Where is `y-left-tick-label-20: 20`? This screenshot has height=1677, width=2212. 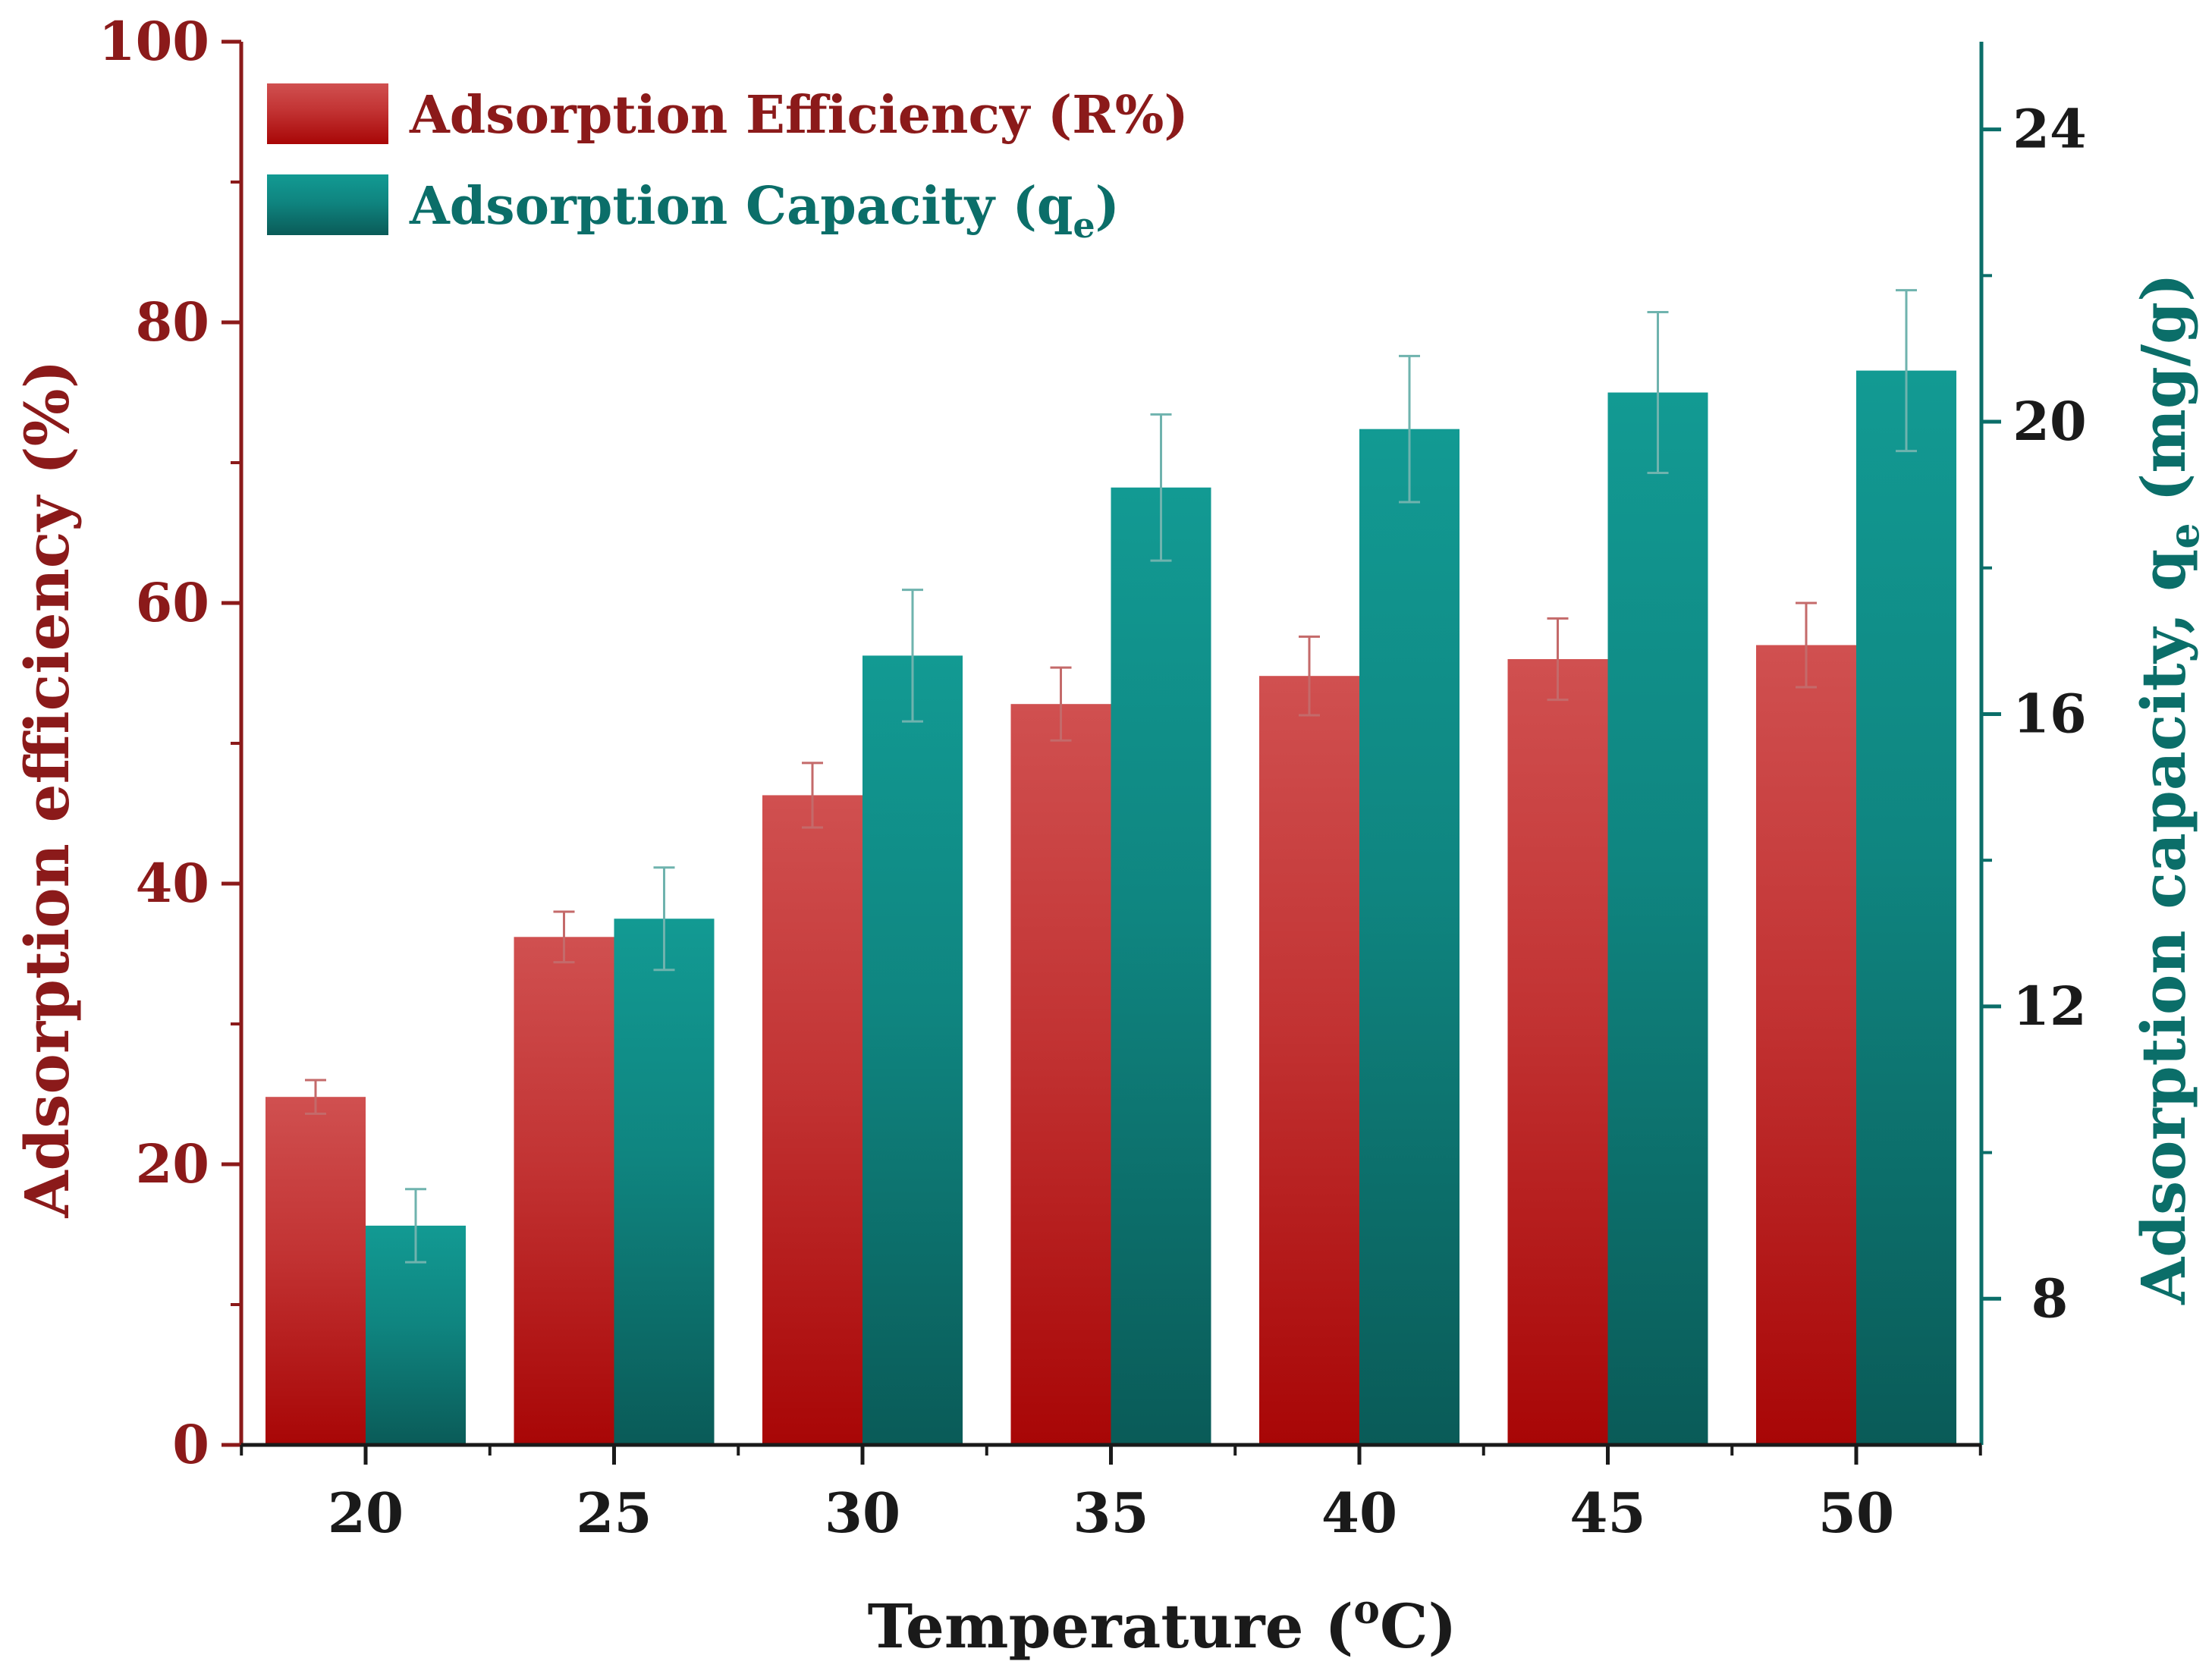
y-left-tick-label-20: 20 is located at coordinates (172, 1163).